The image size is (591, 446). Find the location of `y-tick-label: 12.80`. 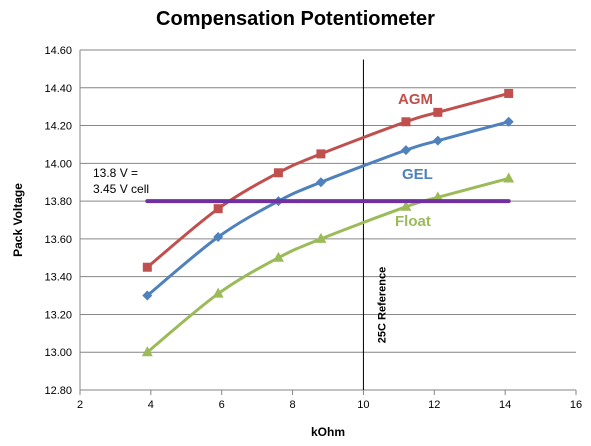

y-tick-label: 12.80 is located at coordinates (58, 391).